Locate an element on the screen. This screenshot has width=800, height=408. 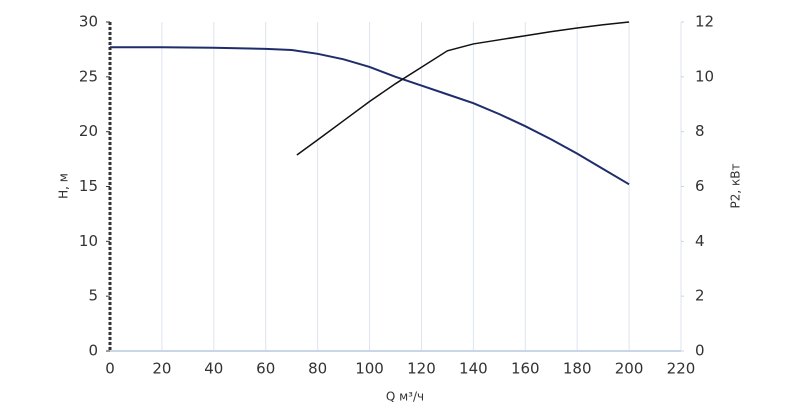
x-axis-label: Q м³/ч is located at coordinates (405, 397).